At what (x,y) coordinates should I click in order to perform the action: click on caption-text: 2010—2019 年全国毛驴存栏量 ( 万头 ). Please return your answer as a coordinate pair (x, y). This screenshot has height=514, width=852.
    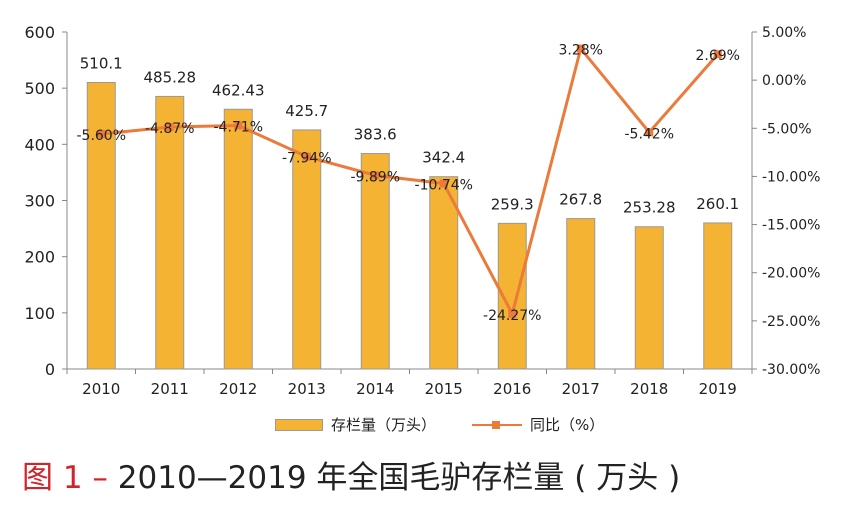
    Looking at the image, I should click on (394, 478).